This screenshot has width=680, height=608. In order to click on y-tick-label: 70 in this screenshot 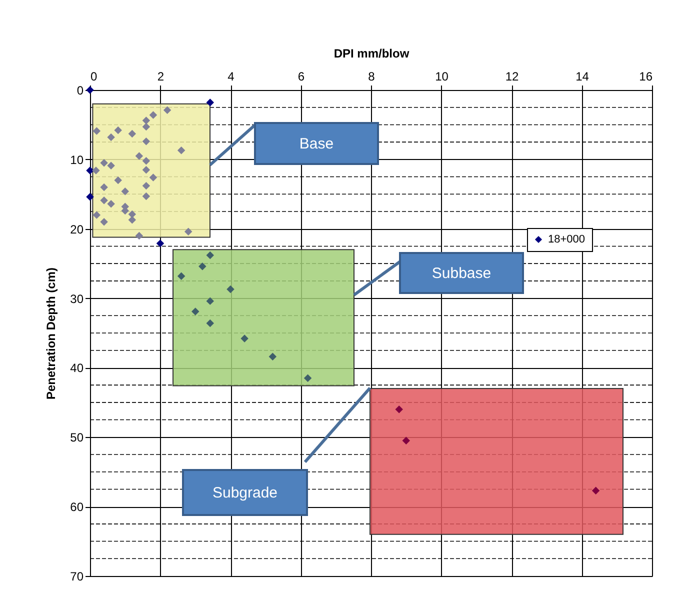, I will do `click(77, 577)`.